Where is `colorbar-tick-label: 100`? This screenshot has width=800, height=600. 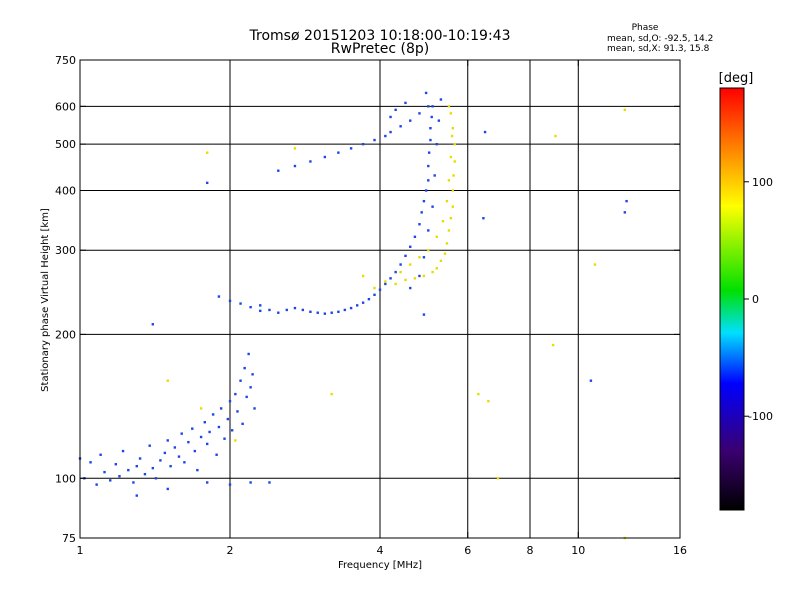 colorbar-tick-label: 100 is located at coordinates (762, 182).